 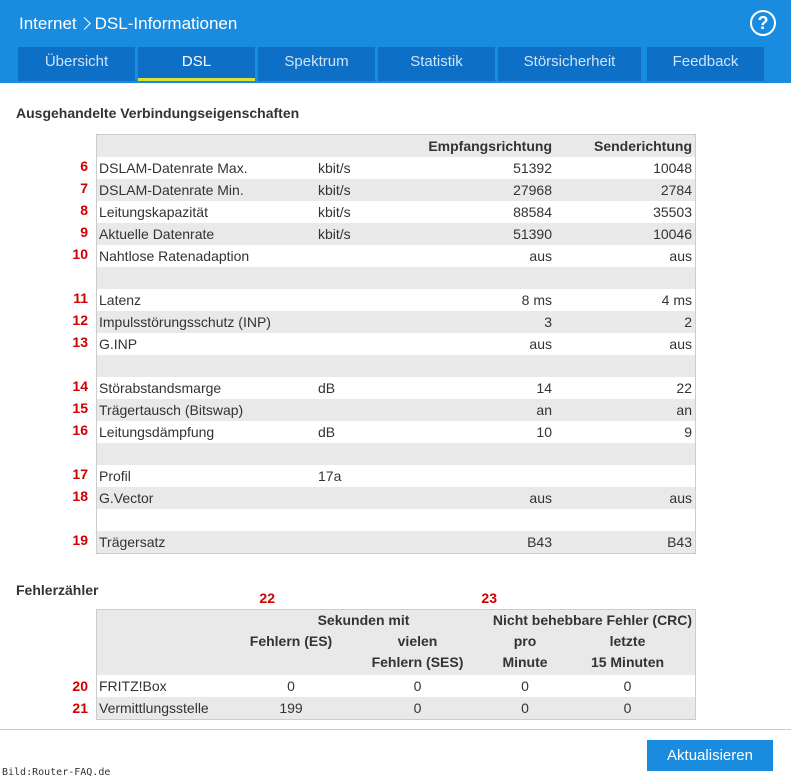 What do you see at coordinates (171, 410) in the screenshot?
I see `row-label: Trägertausch (Bitswap)` at bounding box center [171, 410].